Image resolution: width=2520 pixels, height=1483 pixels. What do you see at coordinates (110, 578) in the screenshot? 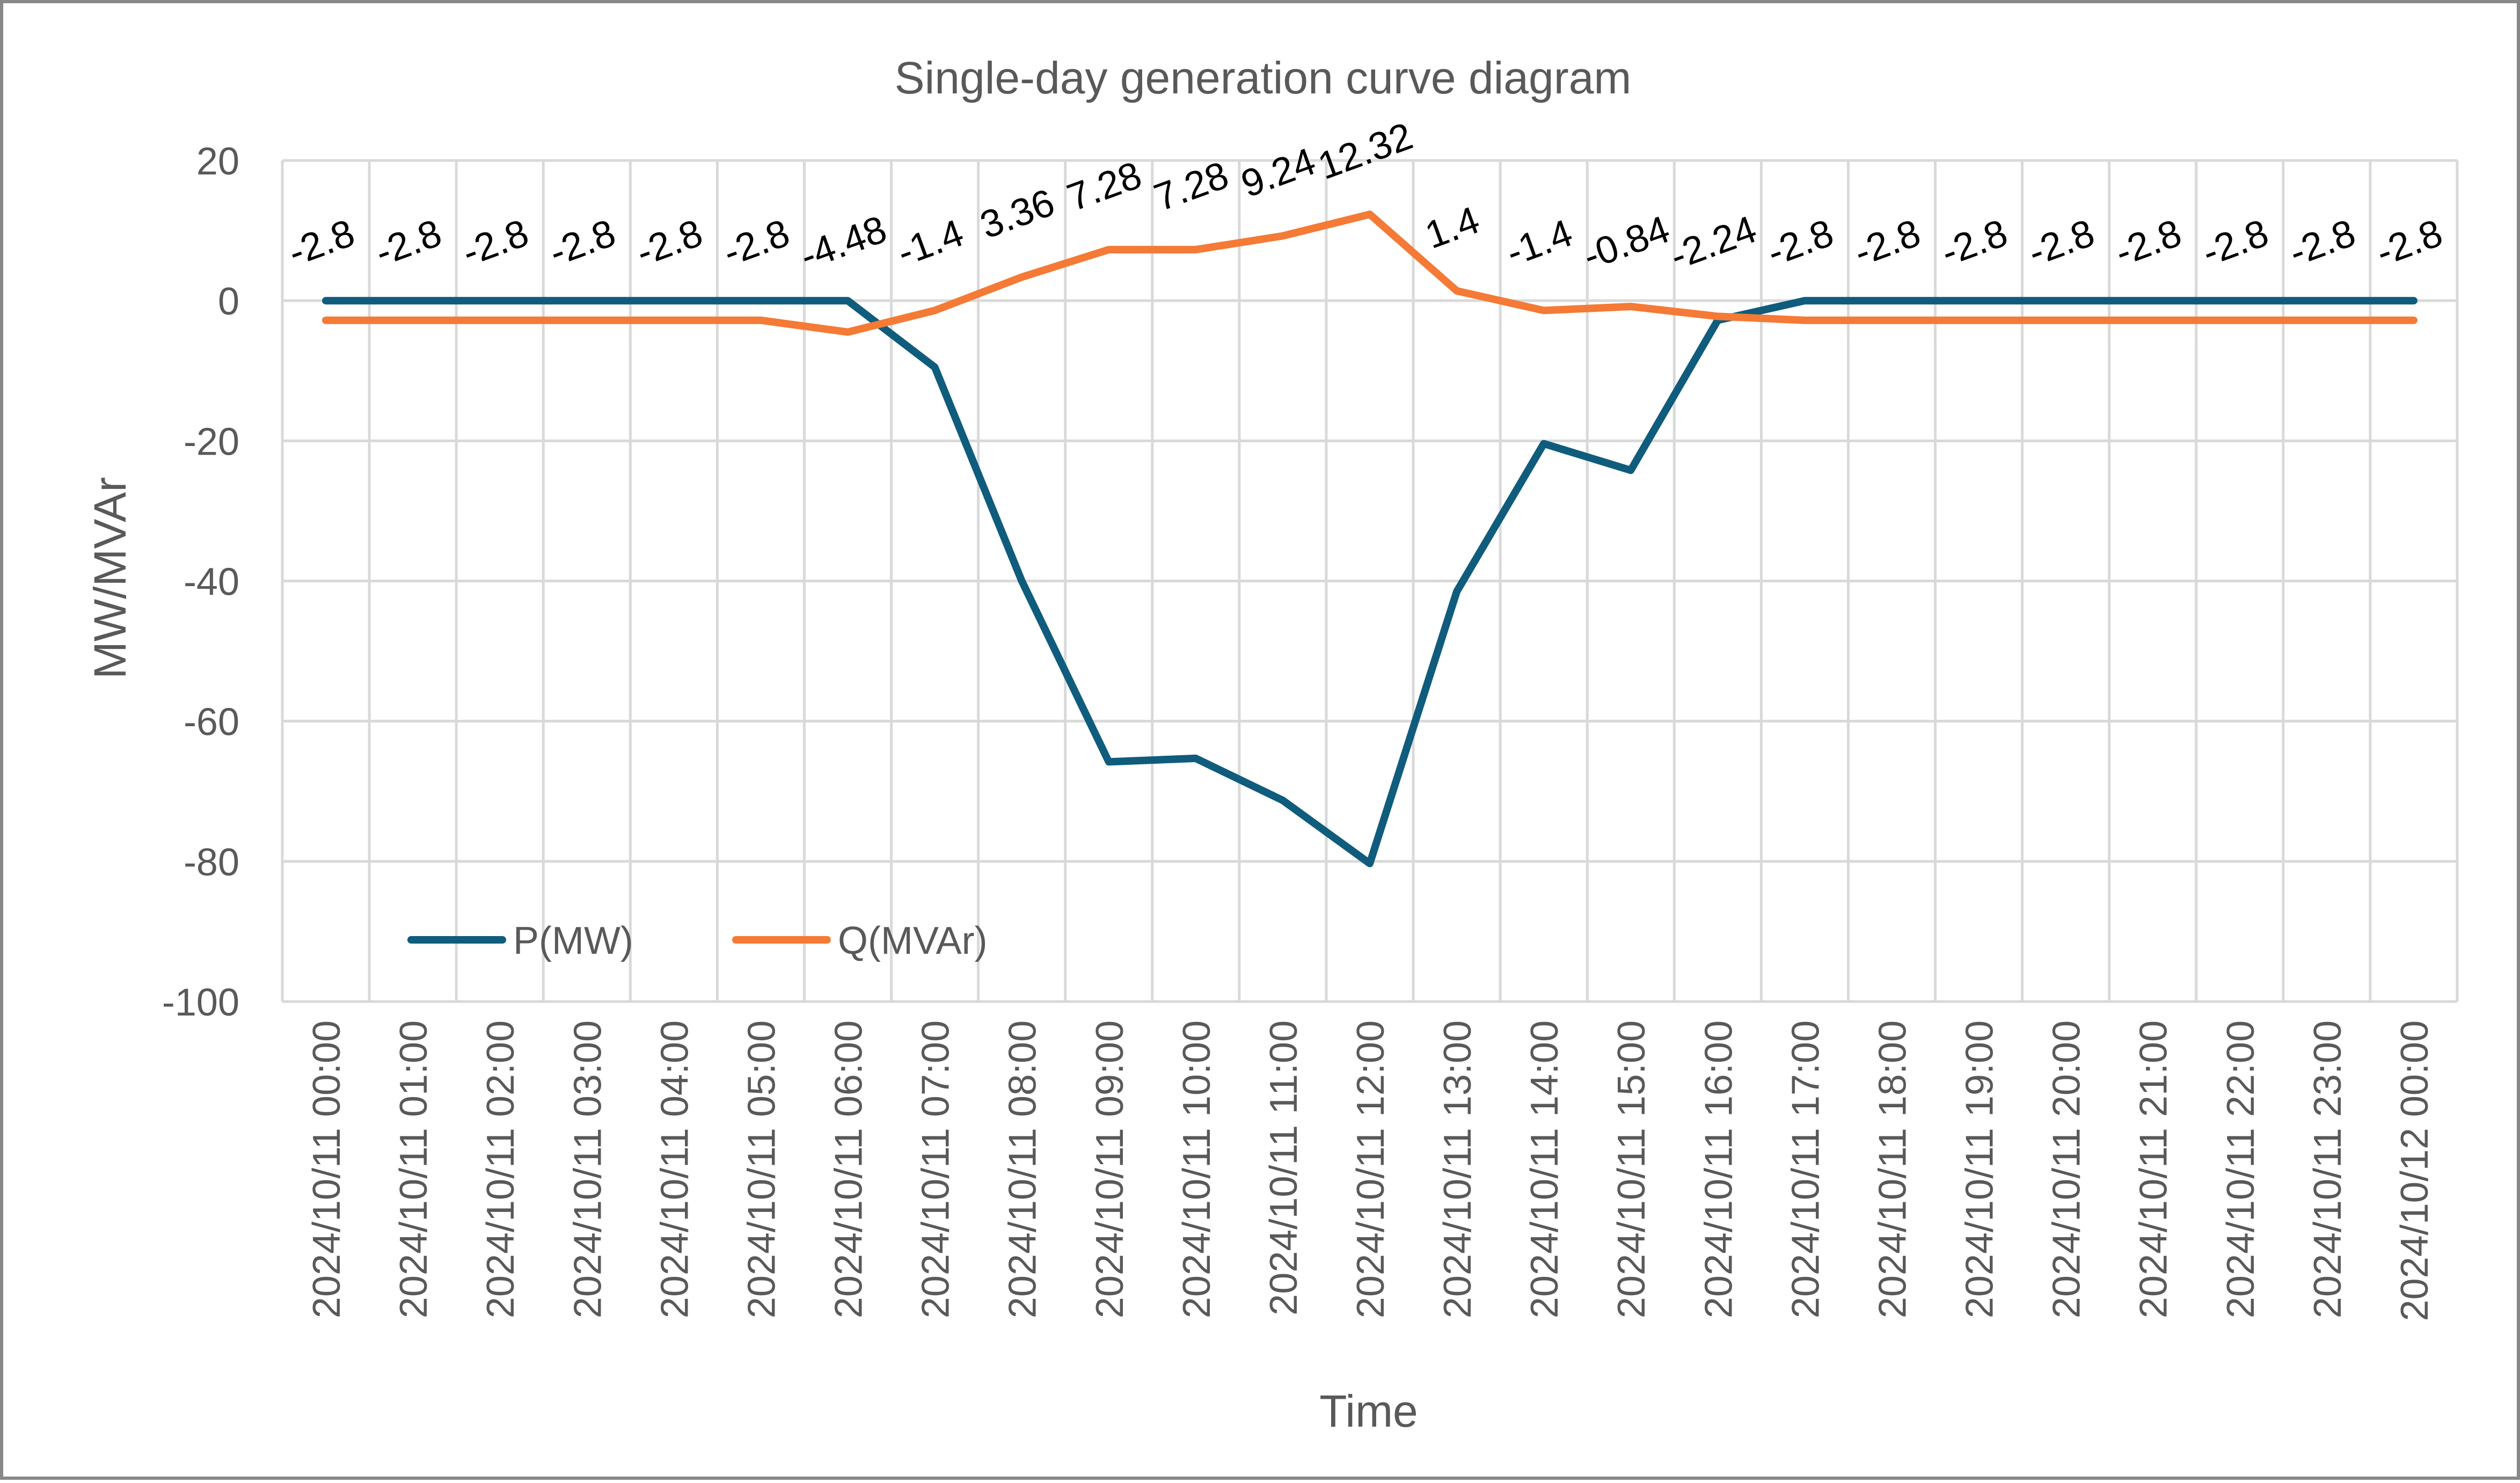
I see `y-axis-label: MW/MVAr` at bounding box center [110, 578].